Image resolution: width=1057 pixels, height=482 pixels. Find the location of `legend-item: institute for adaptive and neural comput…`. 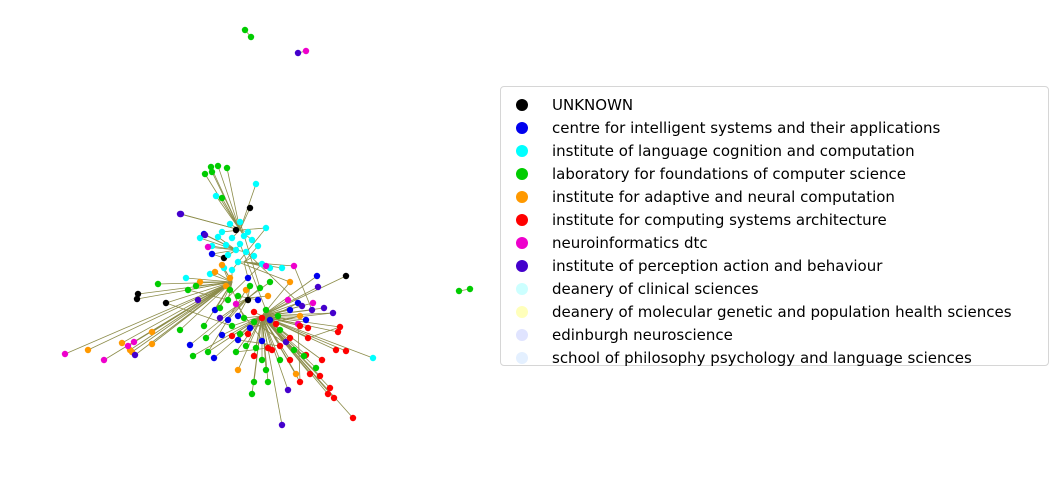

legend-item: institute for adaptive and neural comput… is located at coordinates (774, 196).